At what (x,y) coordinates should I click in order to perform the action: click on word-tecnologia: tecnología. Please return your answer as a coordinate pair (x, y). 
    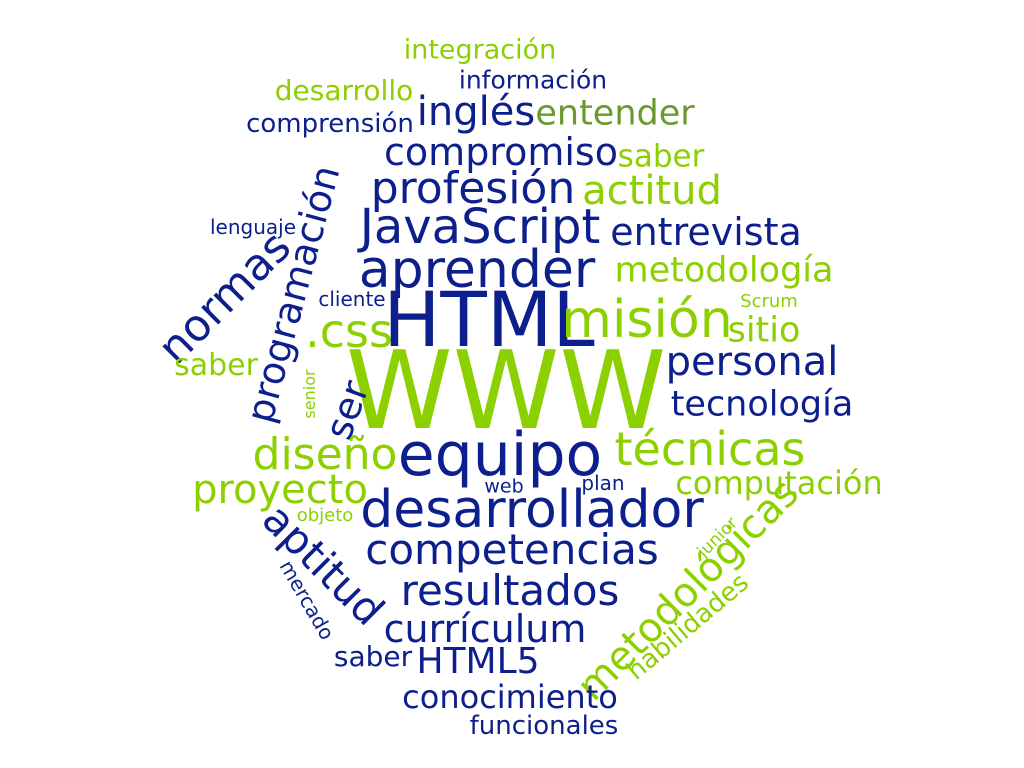
    Looking at the image, I should click on (762, 404).